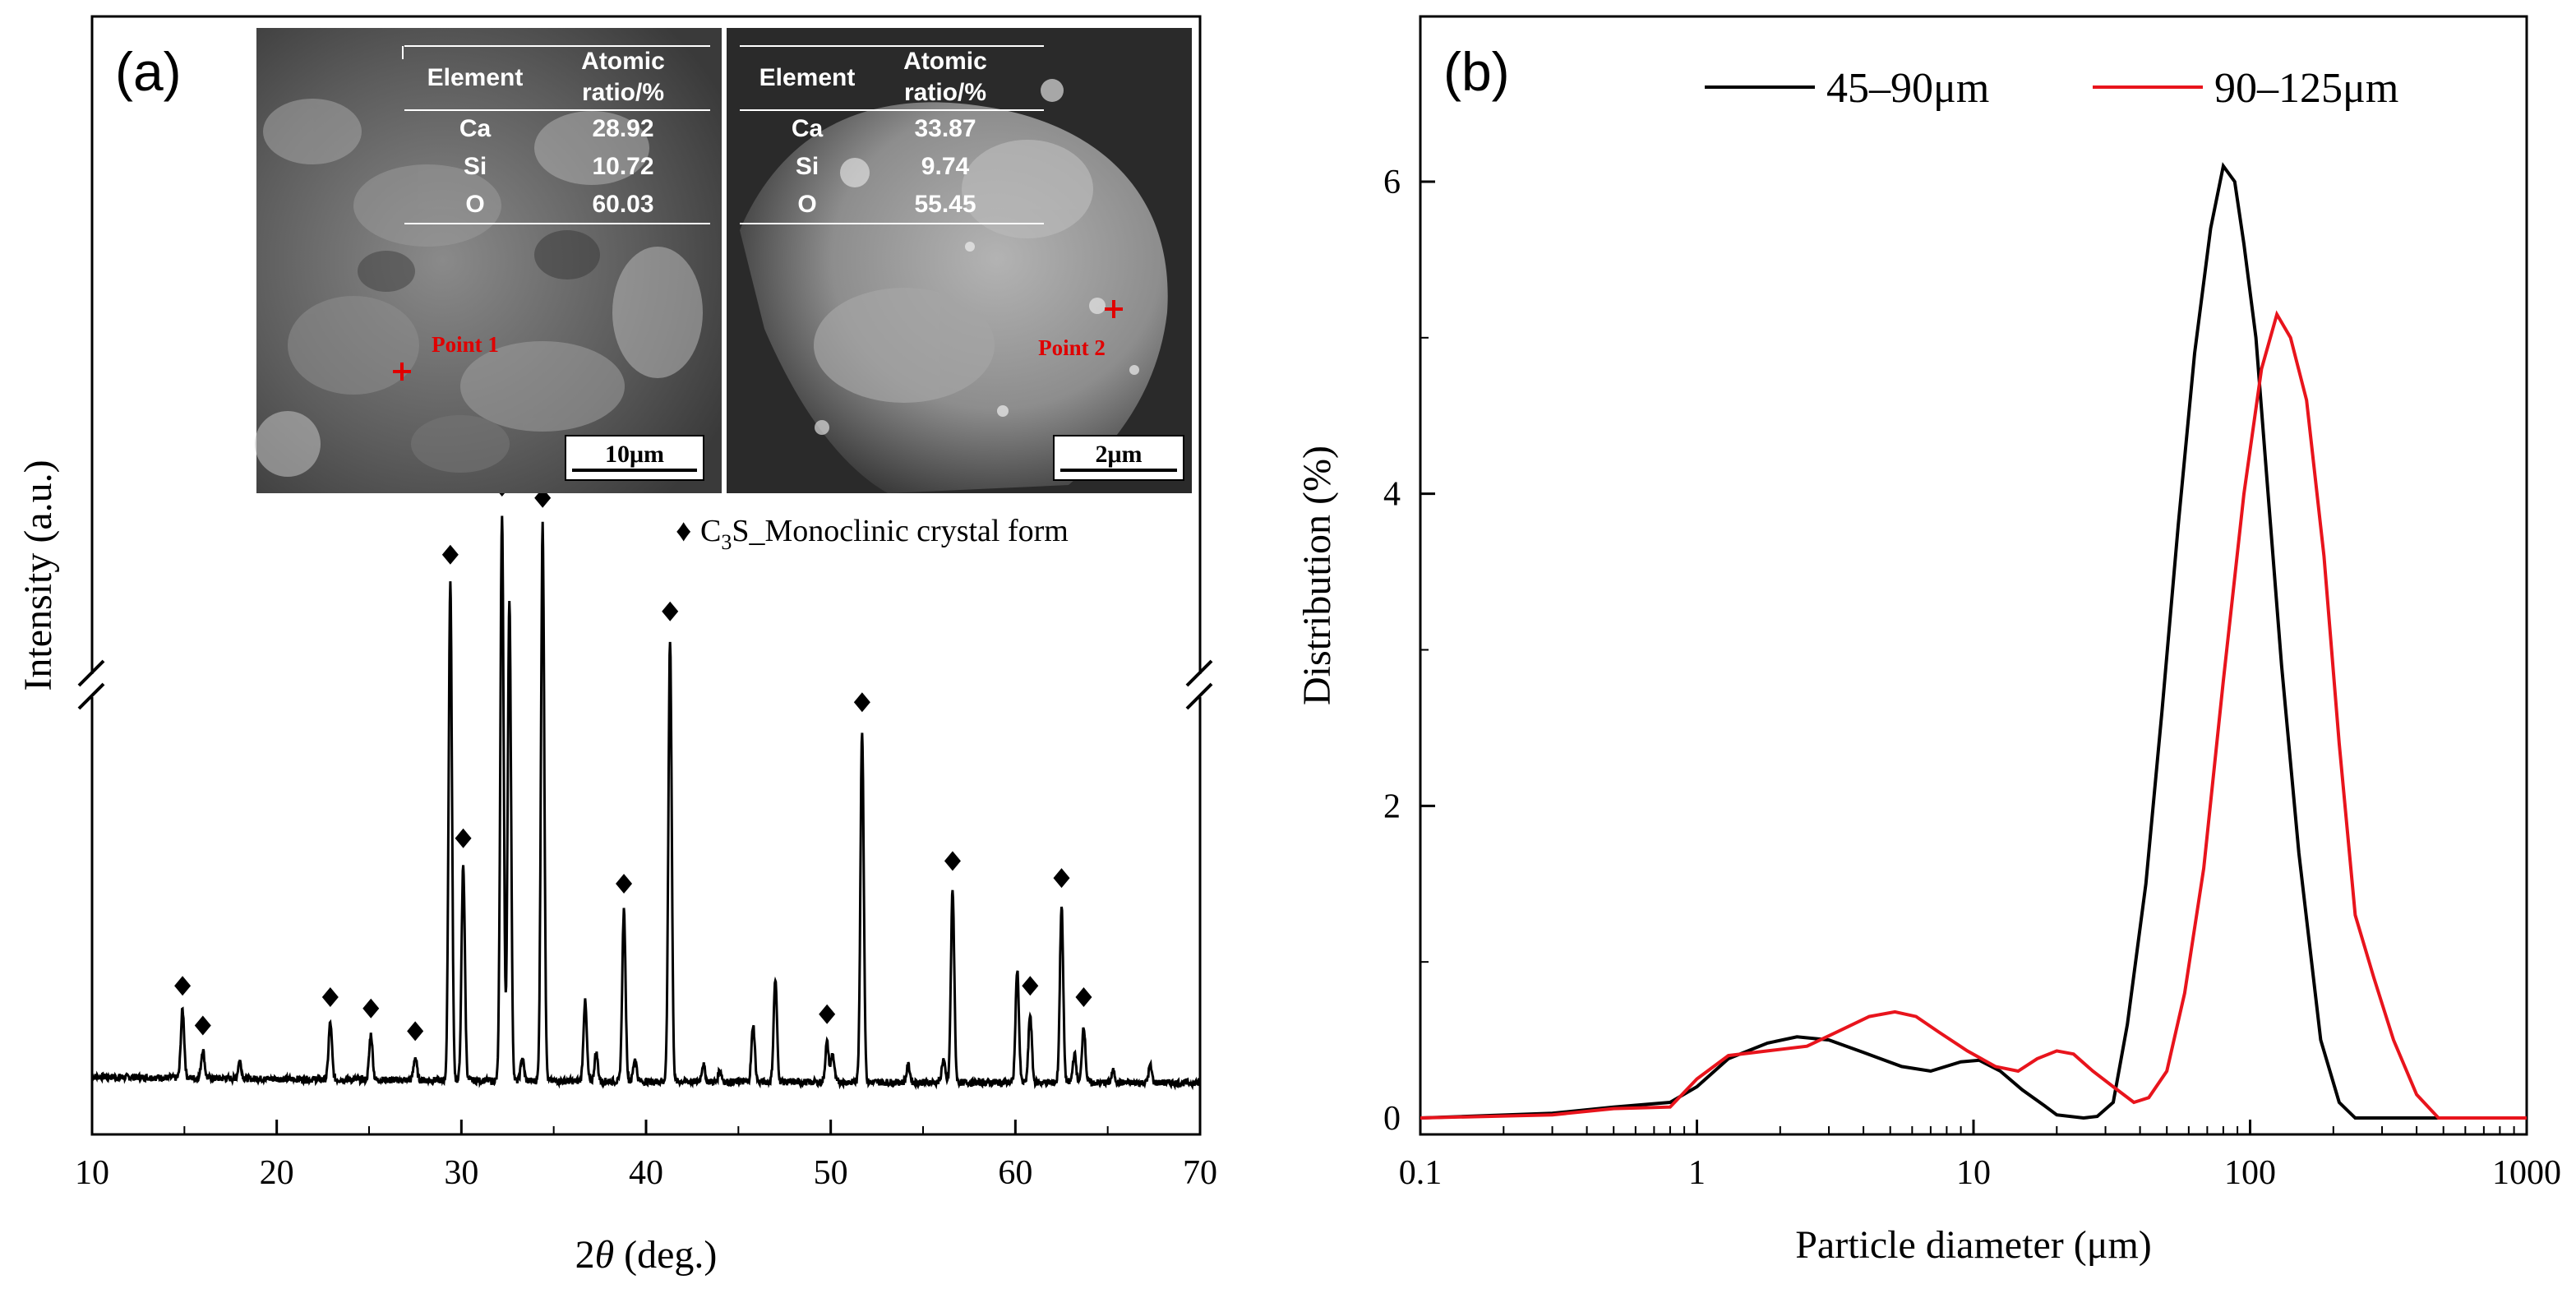 This screenshot has width=2576, height=1298. What do you see at coordinates (646, 1255) in the screenshot?
I see `panel-a-x-axis-title: 2θ (deg.)` at bounding box center [646, 1255].